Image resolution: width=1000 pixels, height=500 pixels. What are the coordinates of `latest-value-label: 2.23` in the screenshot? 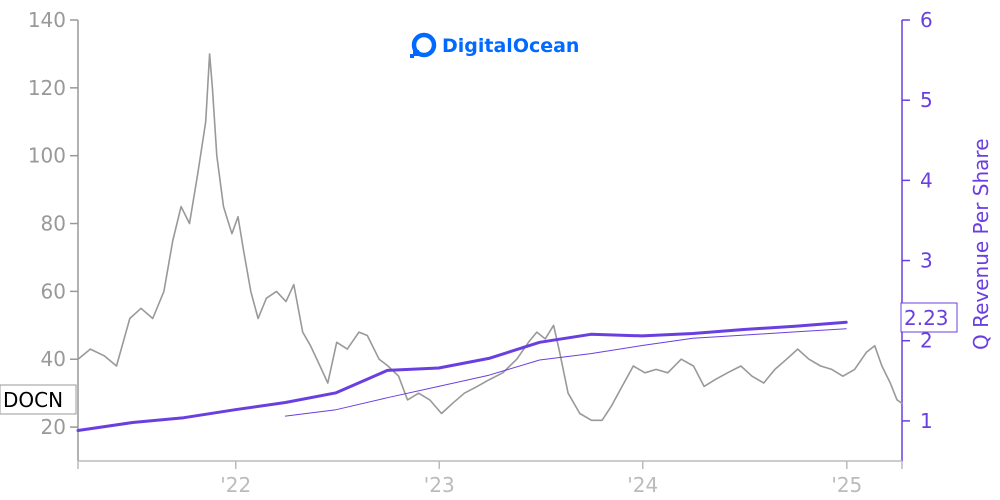 It's located at (926, 318).